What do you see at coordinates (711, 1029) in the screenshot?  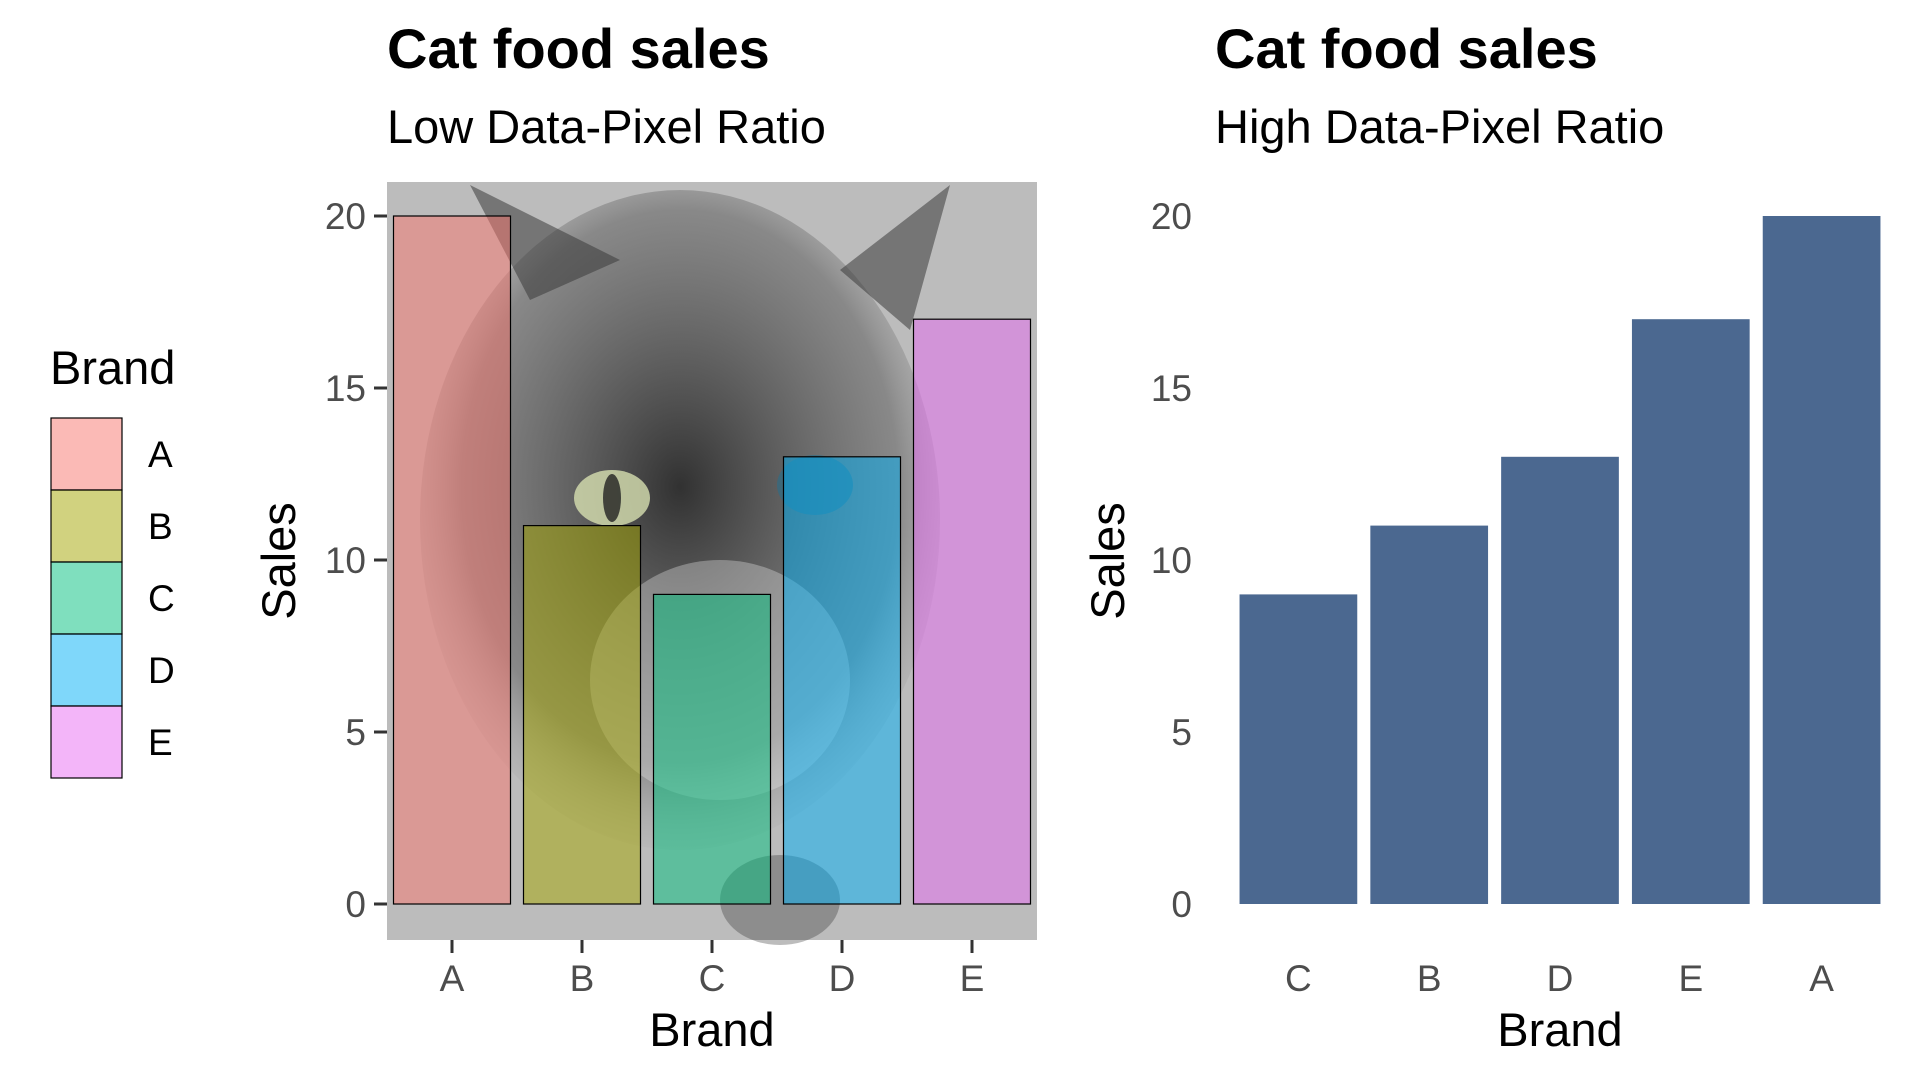 I see `left-x-axis-title: Brand` at bounding box center [711, 1029].